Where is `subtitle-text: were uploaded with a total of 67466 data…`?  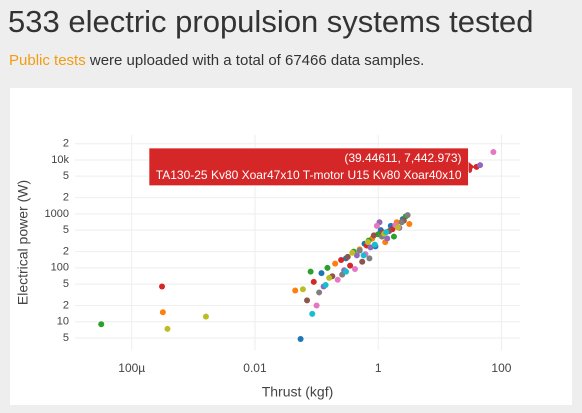
subtitle-text: were uploaded with a total of 67466 data… is located at coordinates (257, 60).